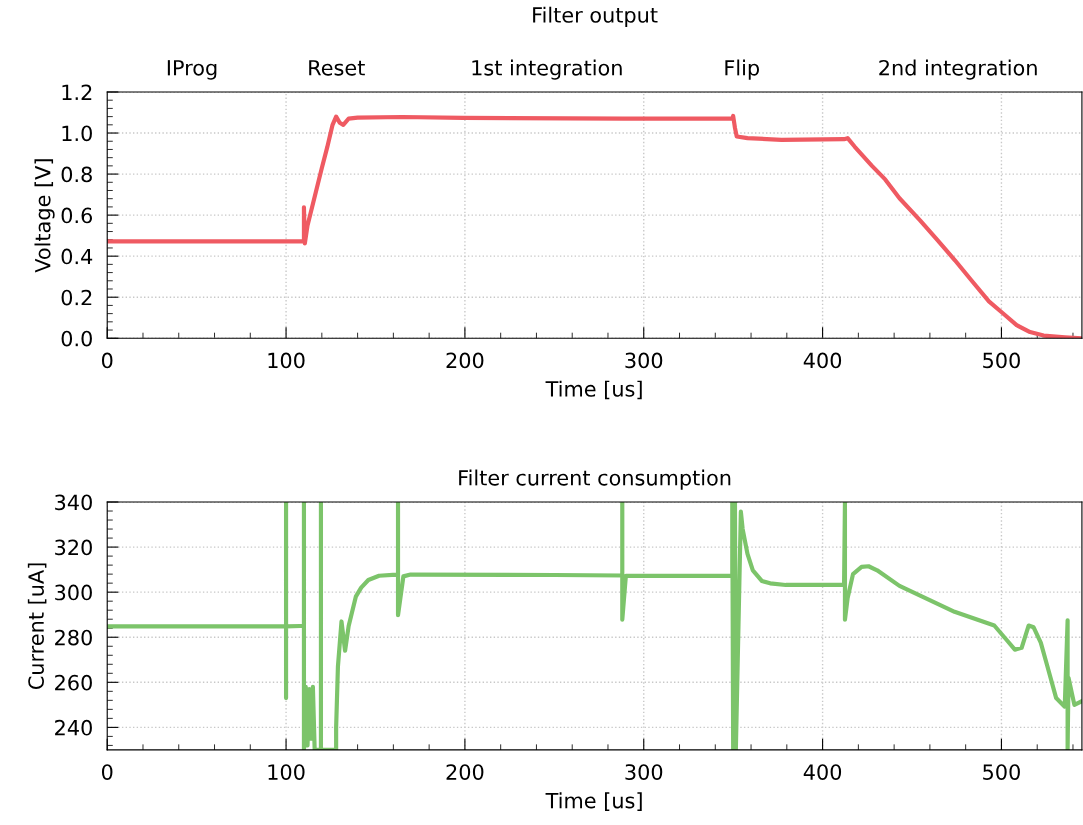  I want to click on y-axis-title: Current [uA], so click(37, 626).